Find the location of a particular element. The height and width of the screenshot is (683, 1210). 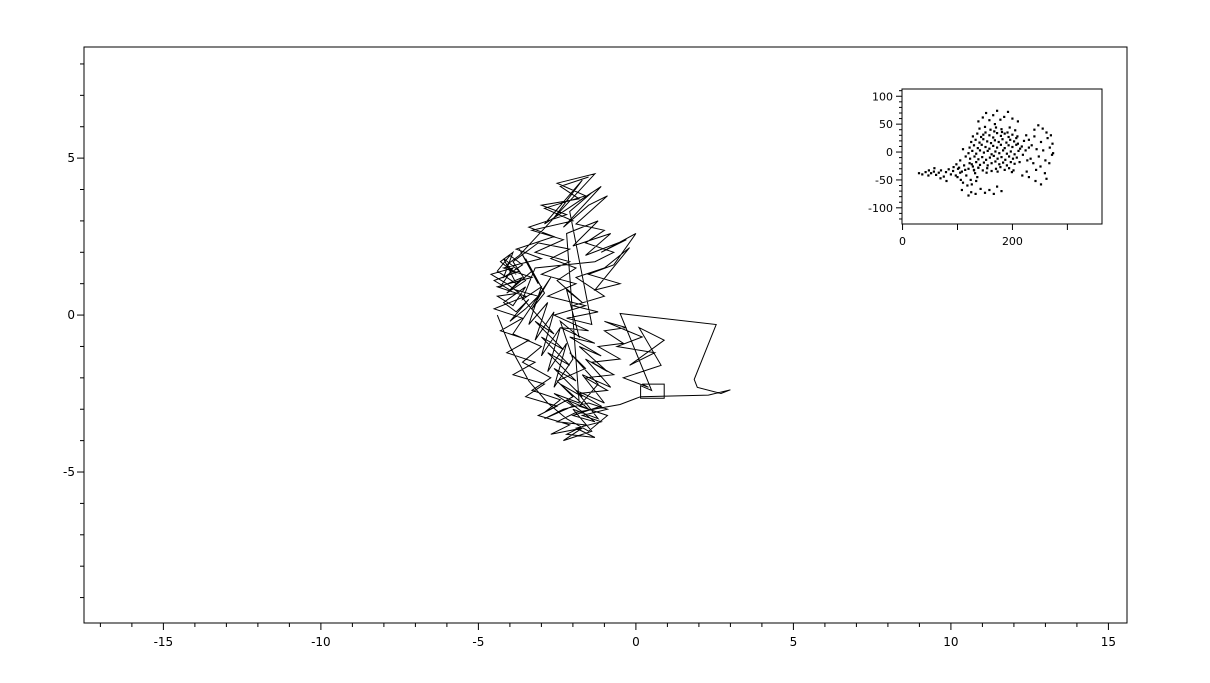

y-tick-label: 5 is located at coordinates (71, 158).